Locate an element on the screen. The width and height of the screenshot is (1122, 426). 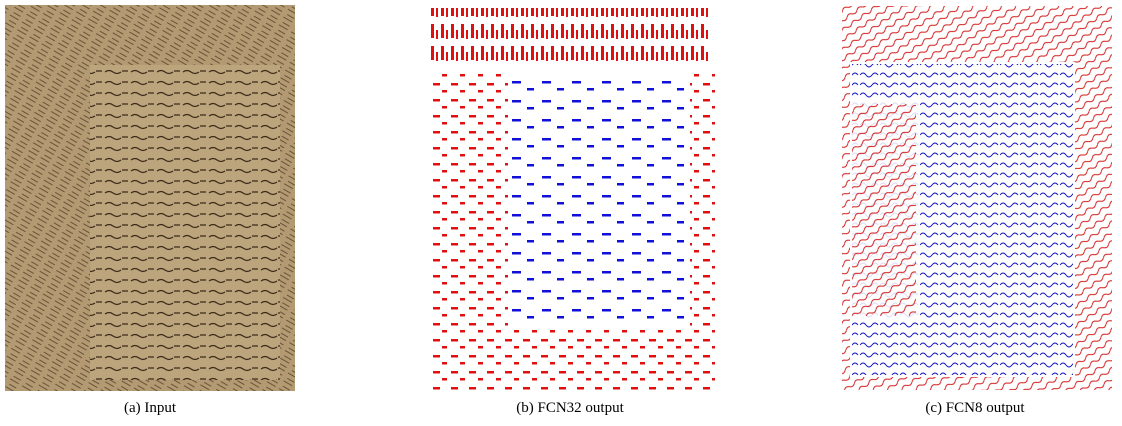
caption: (a) Input is located at coordinates (150, 408).